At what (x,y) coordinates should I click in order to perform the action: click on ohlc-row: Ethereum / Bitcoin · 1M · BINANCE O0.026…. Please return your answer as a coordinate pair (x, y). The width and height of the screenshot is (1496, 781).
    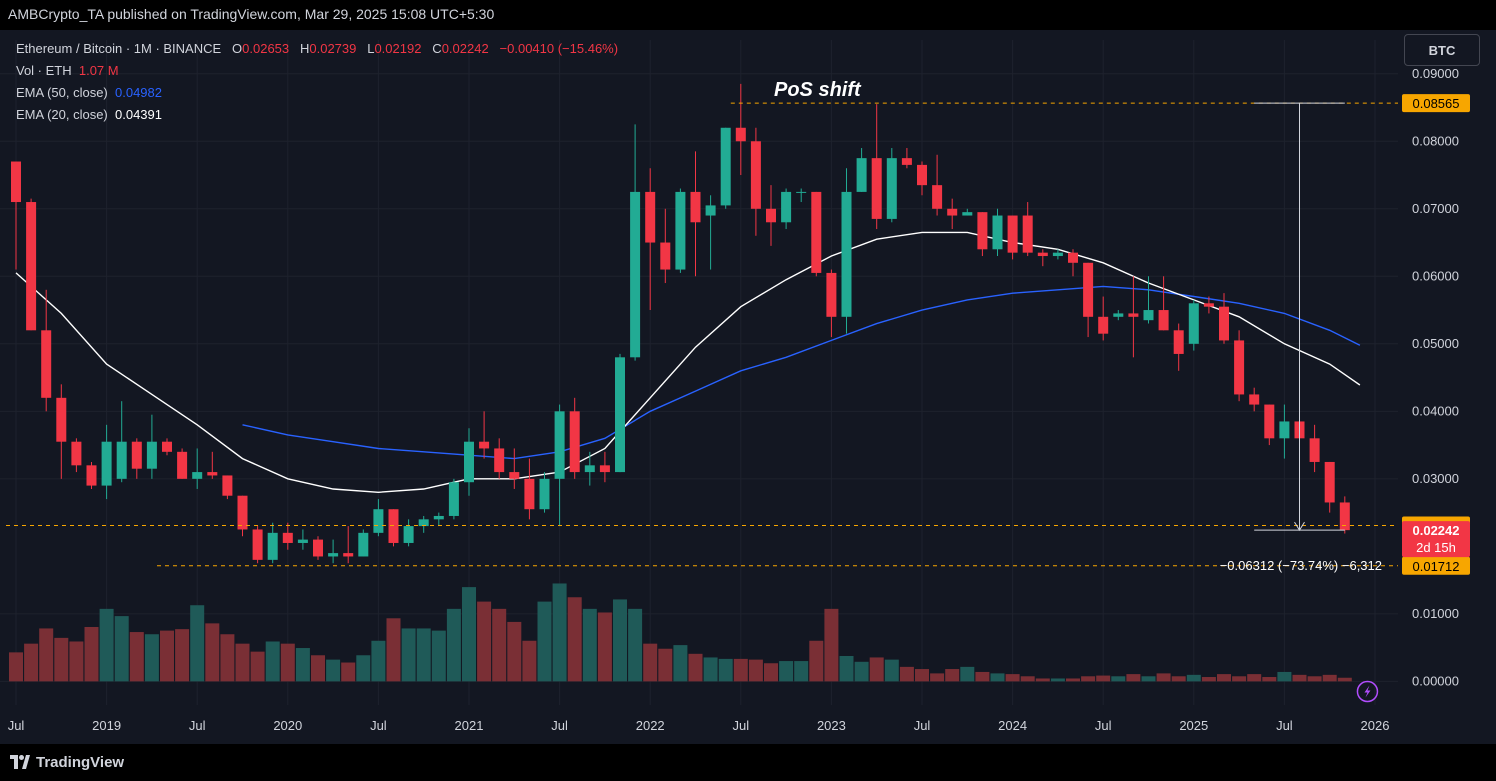
    Looking at the image, I should click on (317, 49).